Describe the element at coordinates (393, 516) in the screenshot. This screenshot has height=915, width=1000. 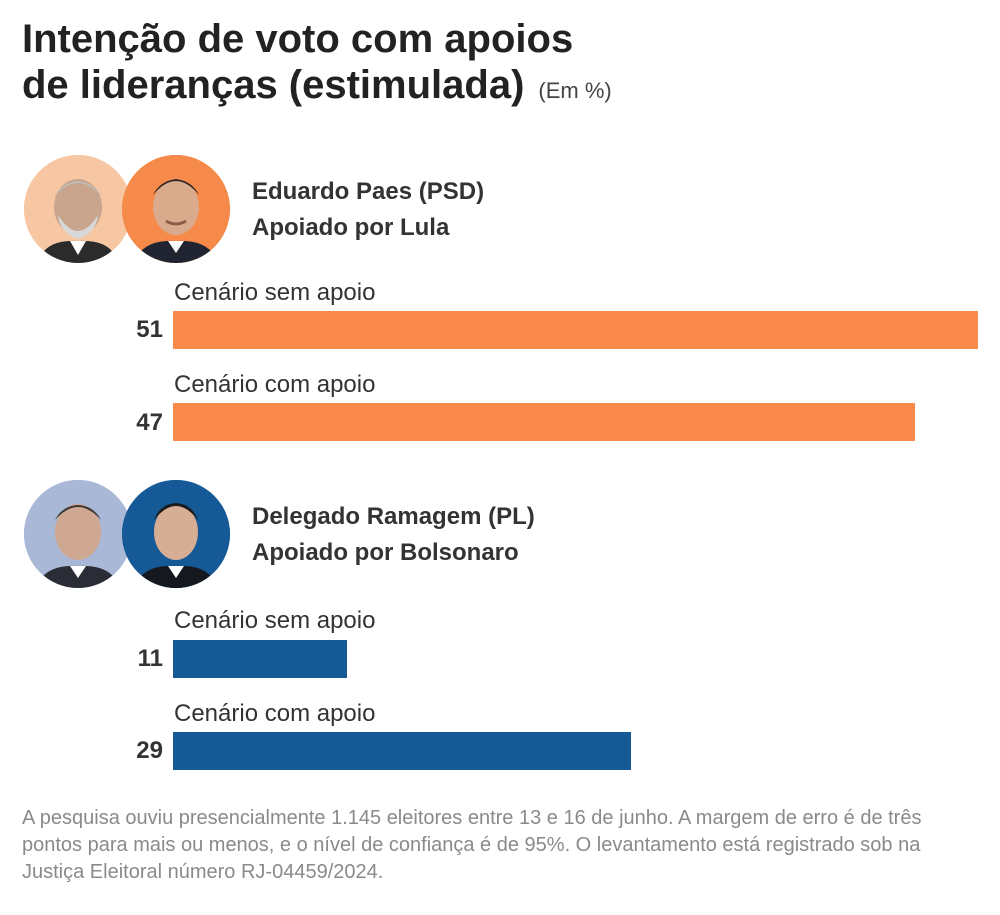
I see `candidate-name: Delegado Ramagem (PL)` at that location.